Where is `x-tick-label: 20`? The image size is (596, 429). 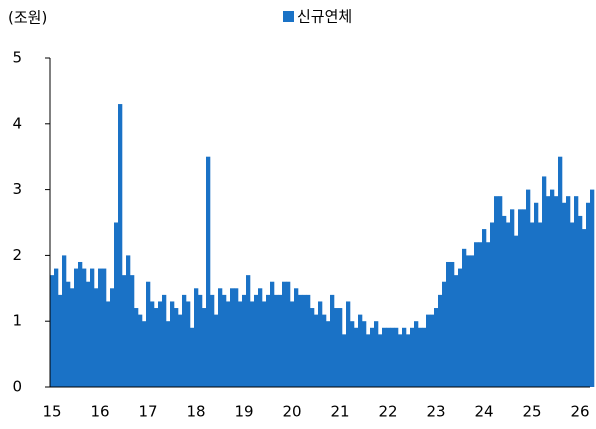 x-tick-label: 20 is located at coordinates (291, 412).